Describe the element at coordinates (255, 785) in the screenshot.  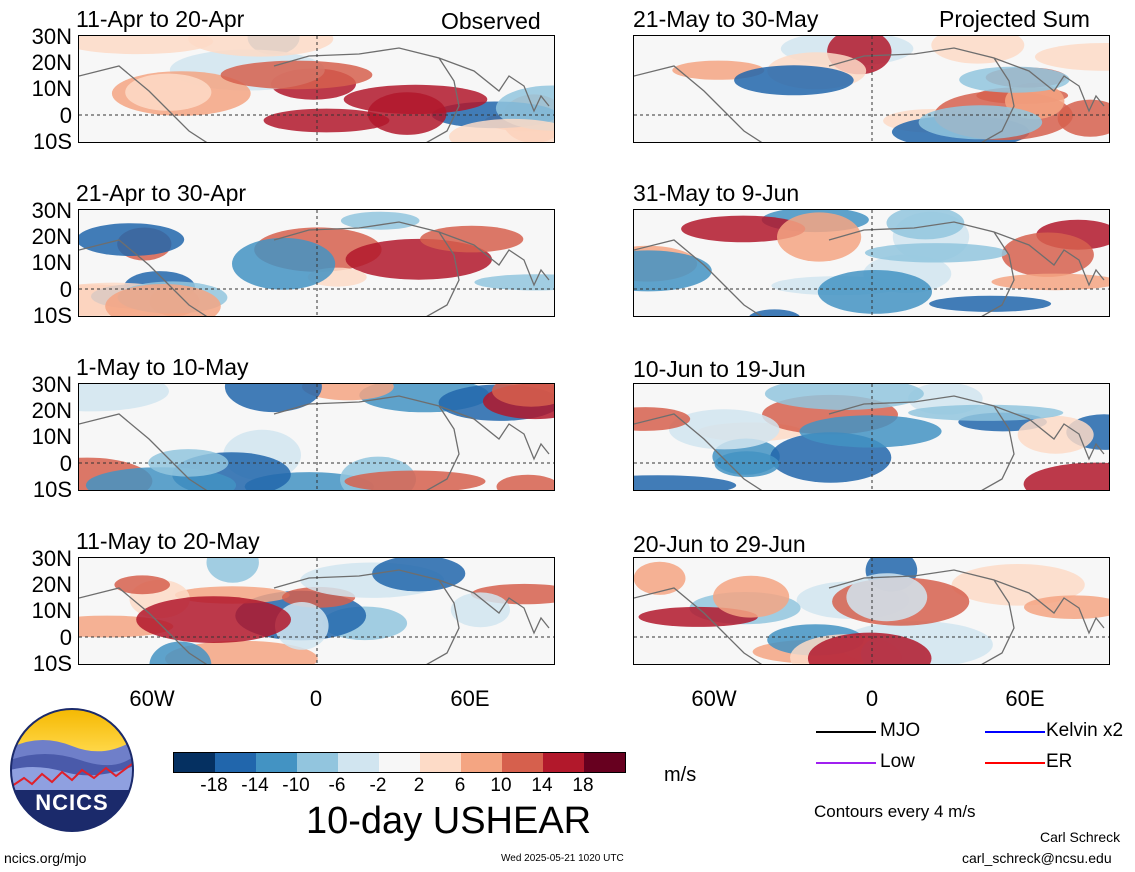
I see `colorbar-tick-label: -14` at that location.